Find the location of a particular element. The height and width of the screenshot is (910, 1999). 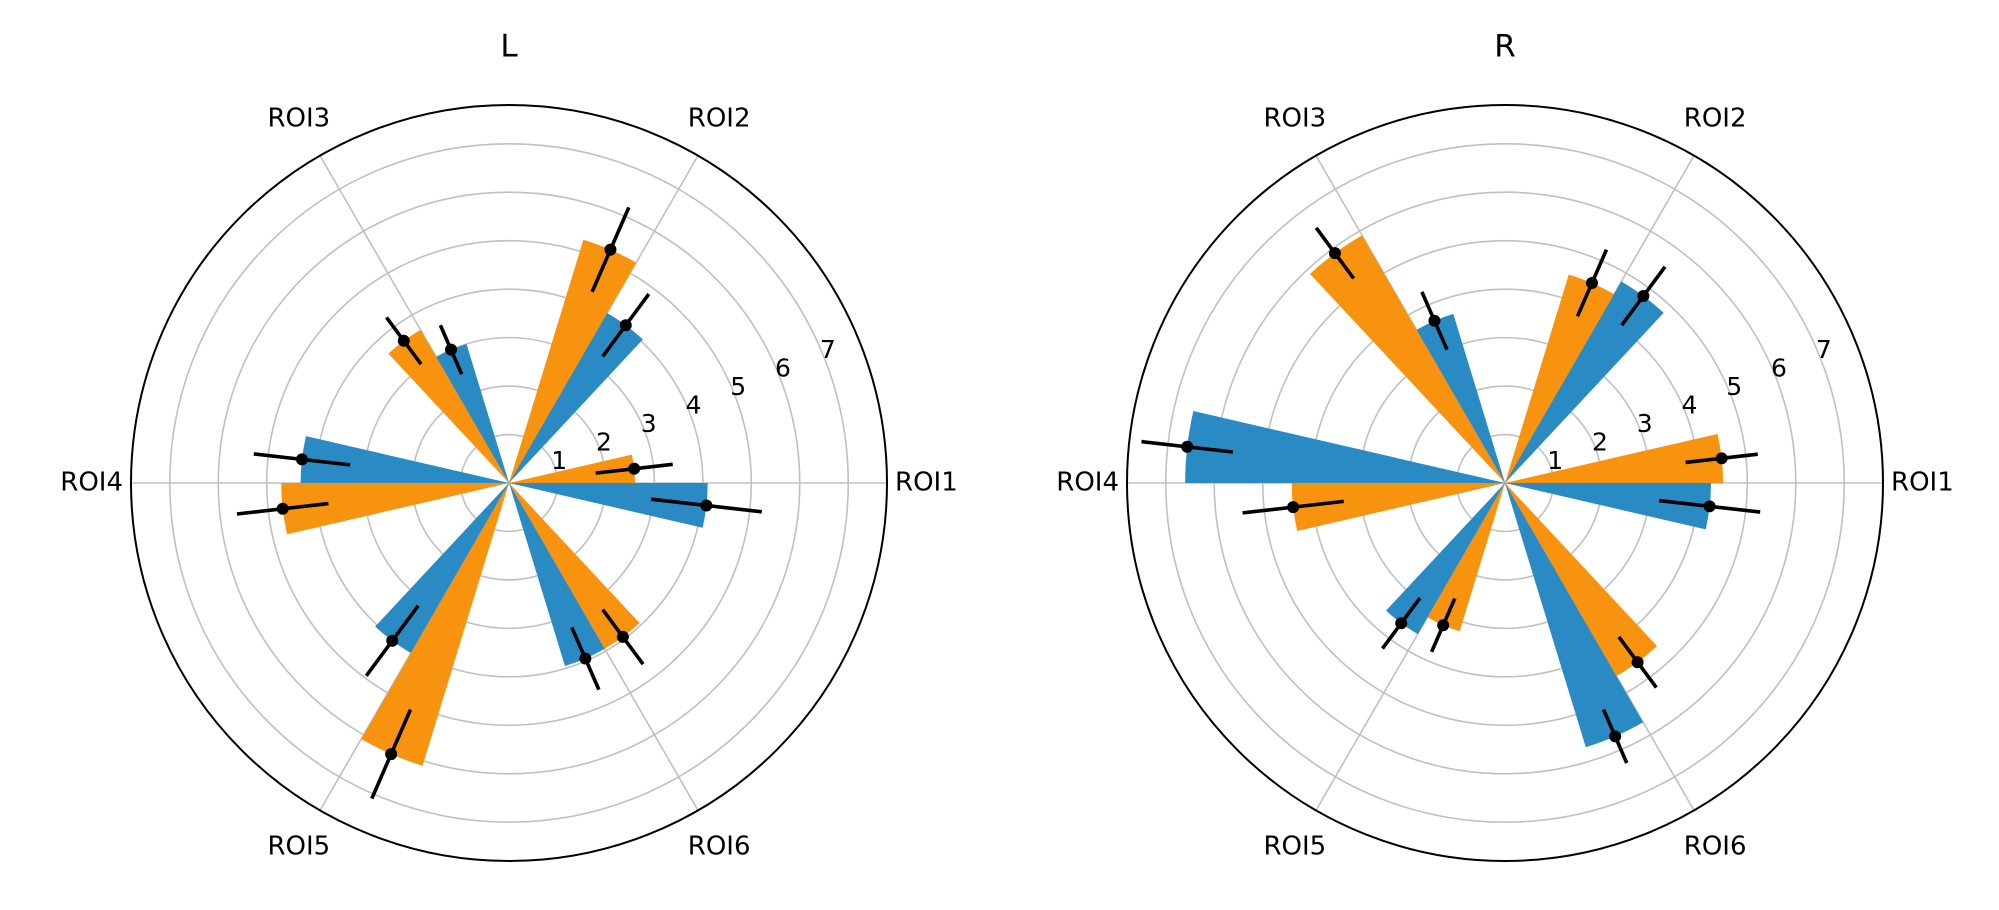

grid-spoke-roi2 is located at coordinates (1599, 319).